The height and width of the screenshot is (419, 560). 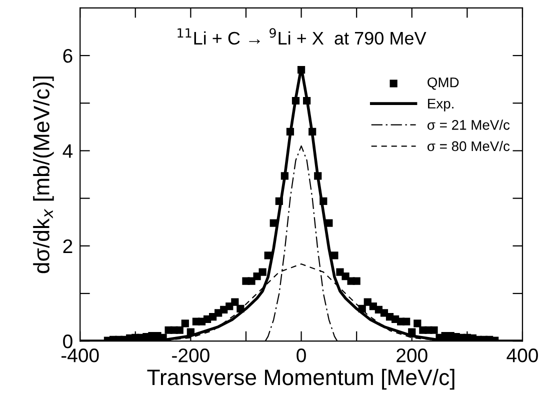 What do you see at coordinates (468, 146) in the screenshot?
I see `legend-label: σ = 80 MeV/c` at bounding box center [468, 146].